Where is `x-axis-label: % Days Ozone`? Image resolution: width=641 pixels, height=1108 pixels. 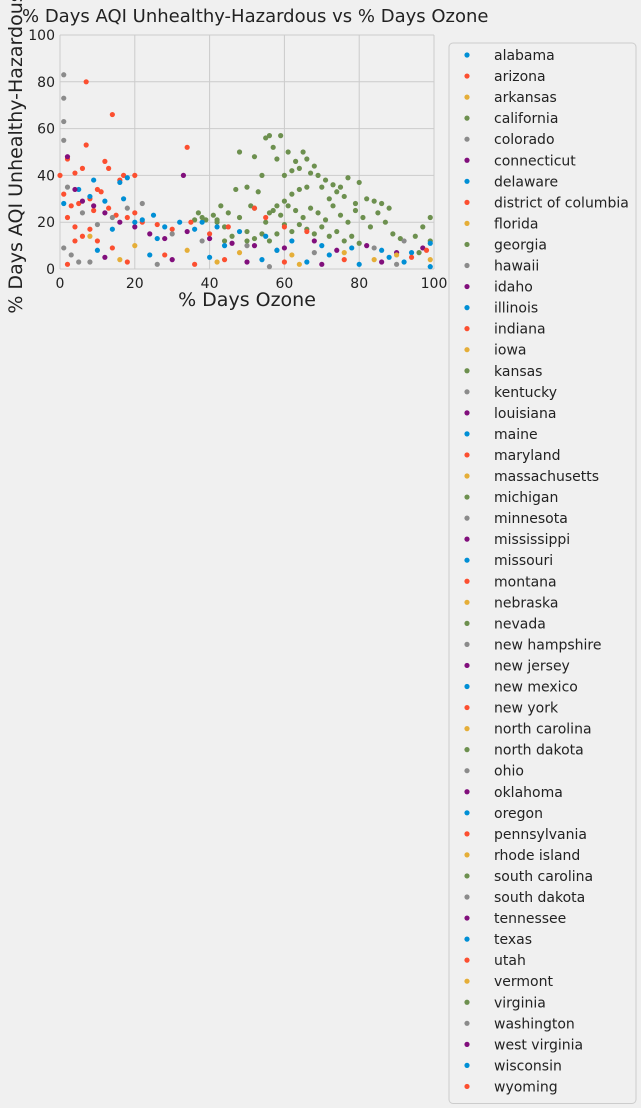
x-axis-label: % Days Ozone is located at coordinates (247, 300).